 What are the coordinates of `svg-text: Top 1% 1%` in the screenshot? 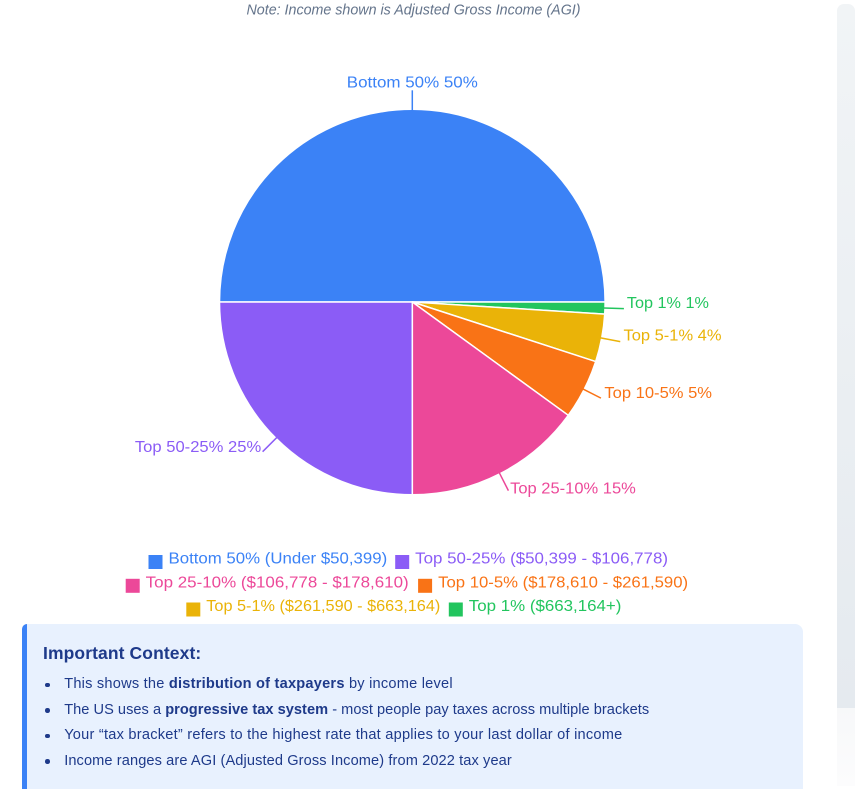 It's located at (668, 303).